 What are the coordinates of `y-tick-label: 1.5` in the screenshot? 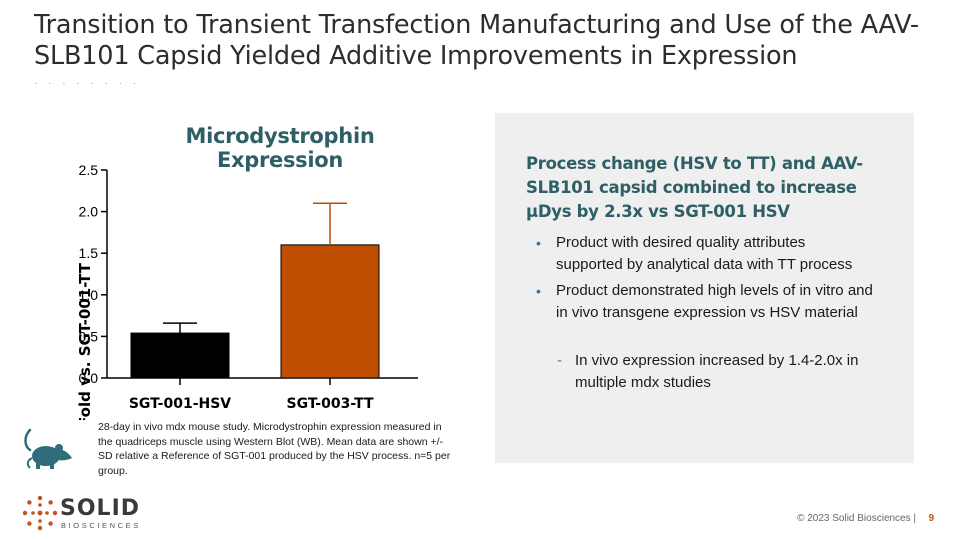 It's located at (89, 253).